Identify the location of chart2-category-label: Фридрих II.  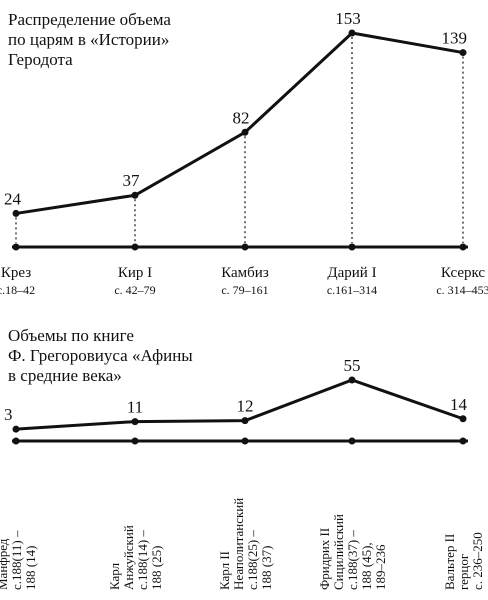
(324, 559).